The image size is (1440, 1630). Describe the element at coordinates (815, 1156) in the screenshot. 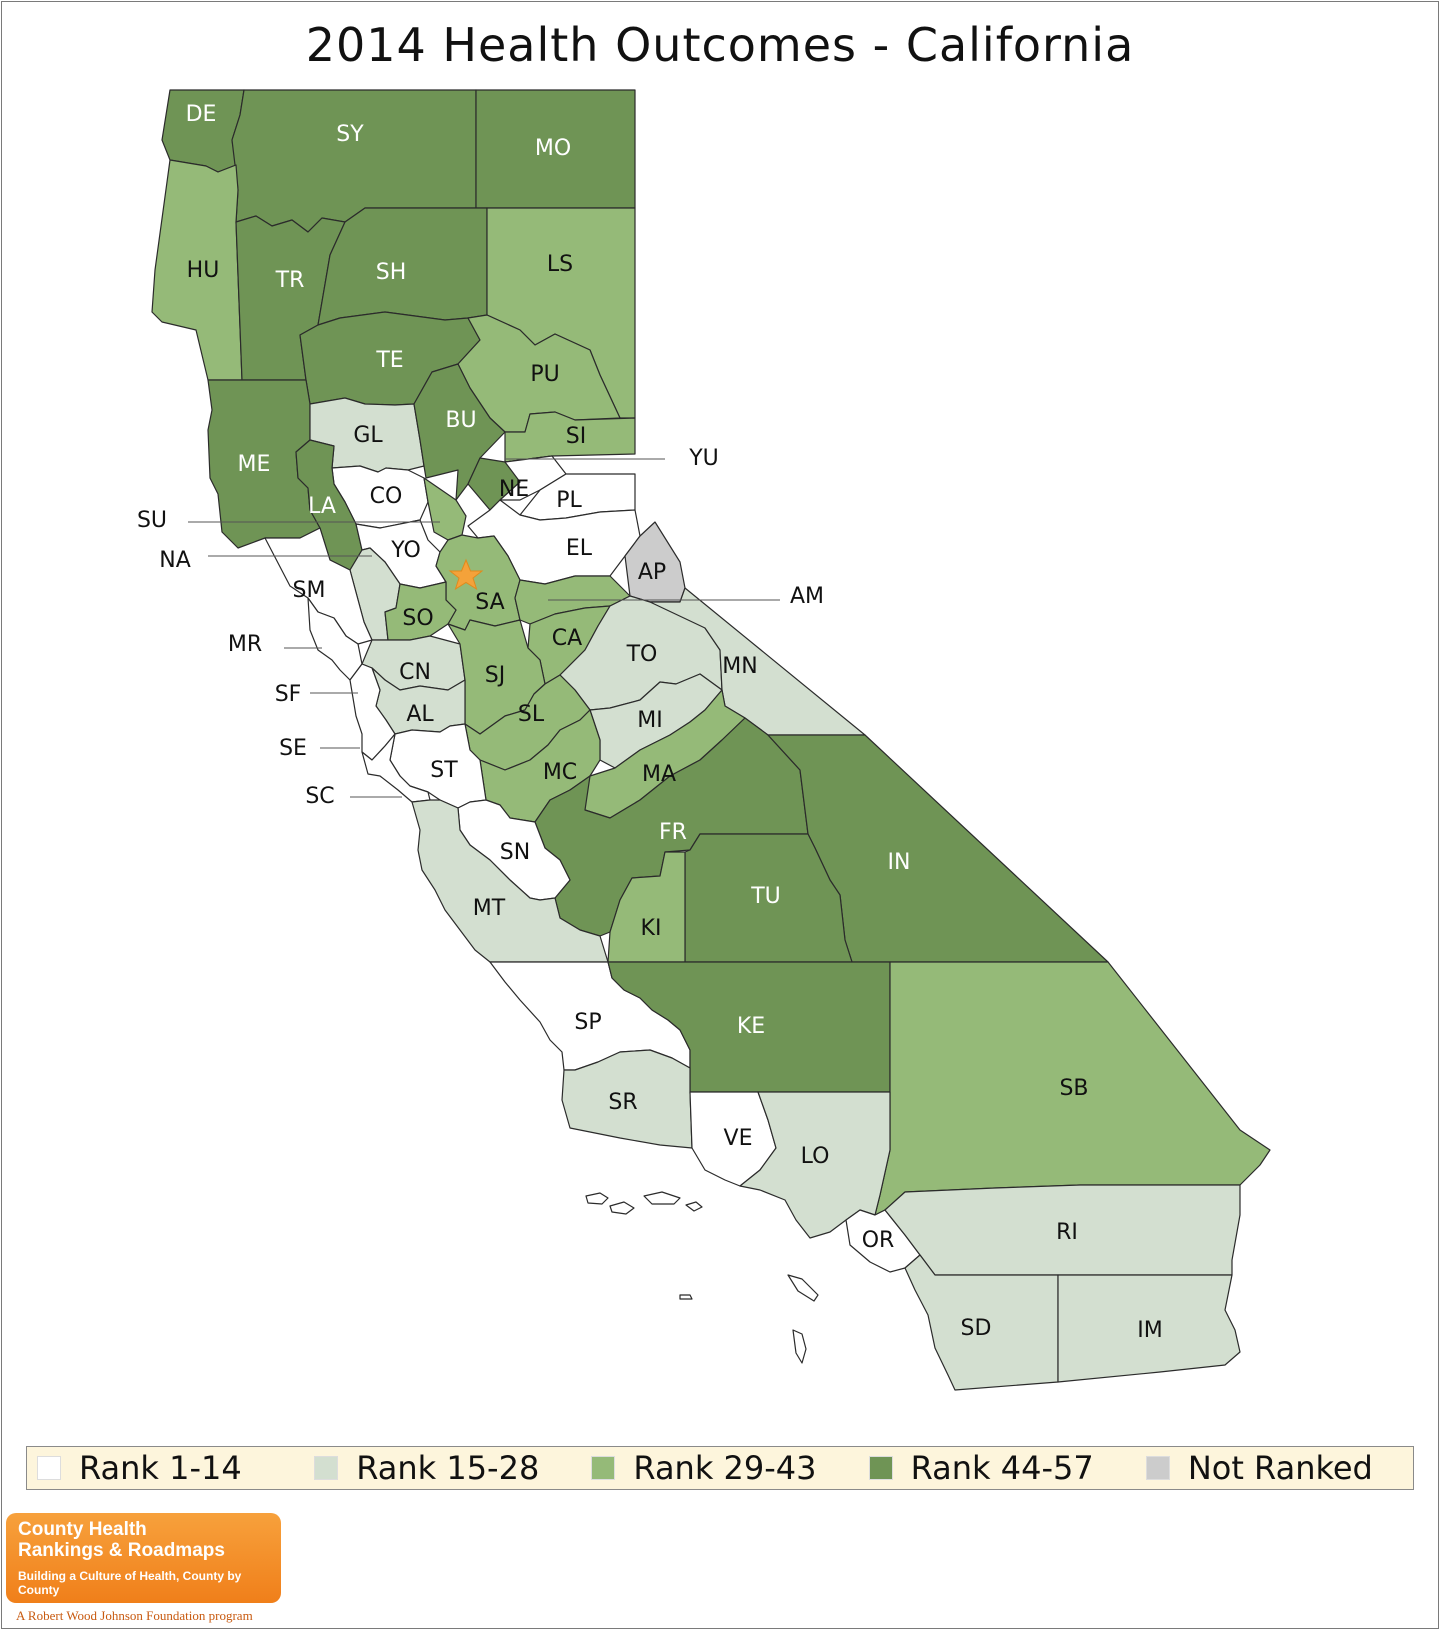

I see `county-label-lo: LO` at that location.